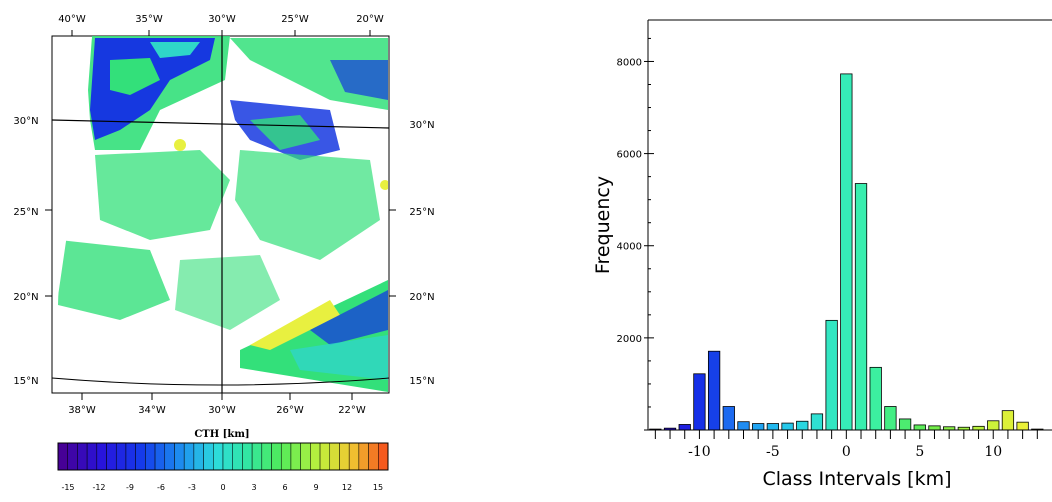  Describe the element at coordinates (993, 452) in the screenshot. I see `x-tick-label: 10` at that location.